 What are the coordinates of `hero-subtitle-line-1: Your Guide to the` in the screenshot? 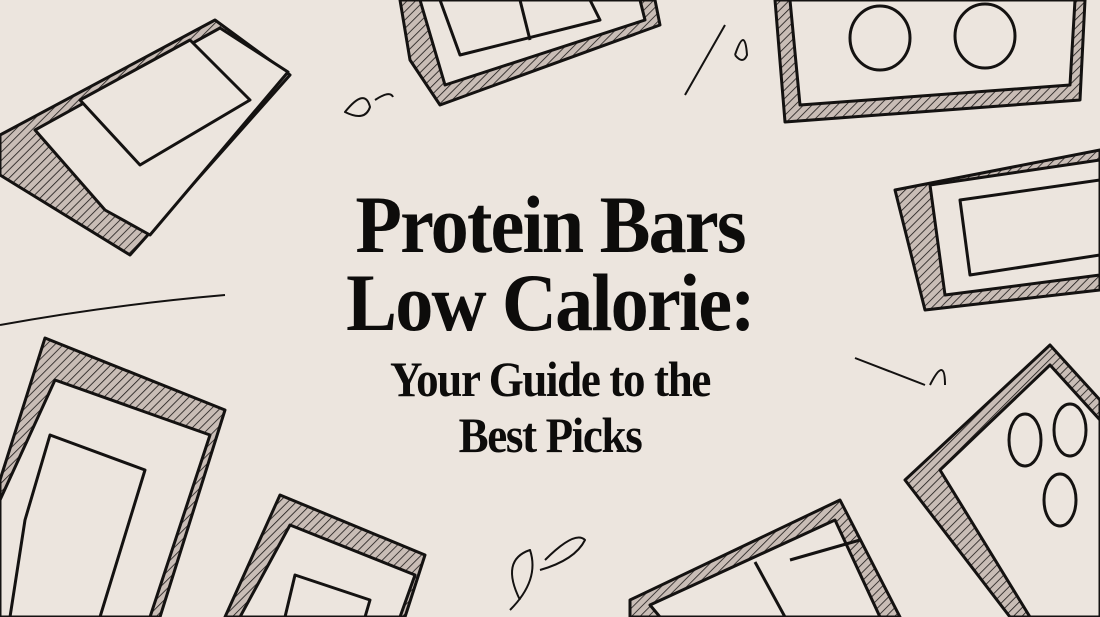 It's located at (550, 379).